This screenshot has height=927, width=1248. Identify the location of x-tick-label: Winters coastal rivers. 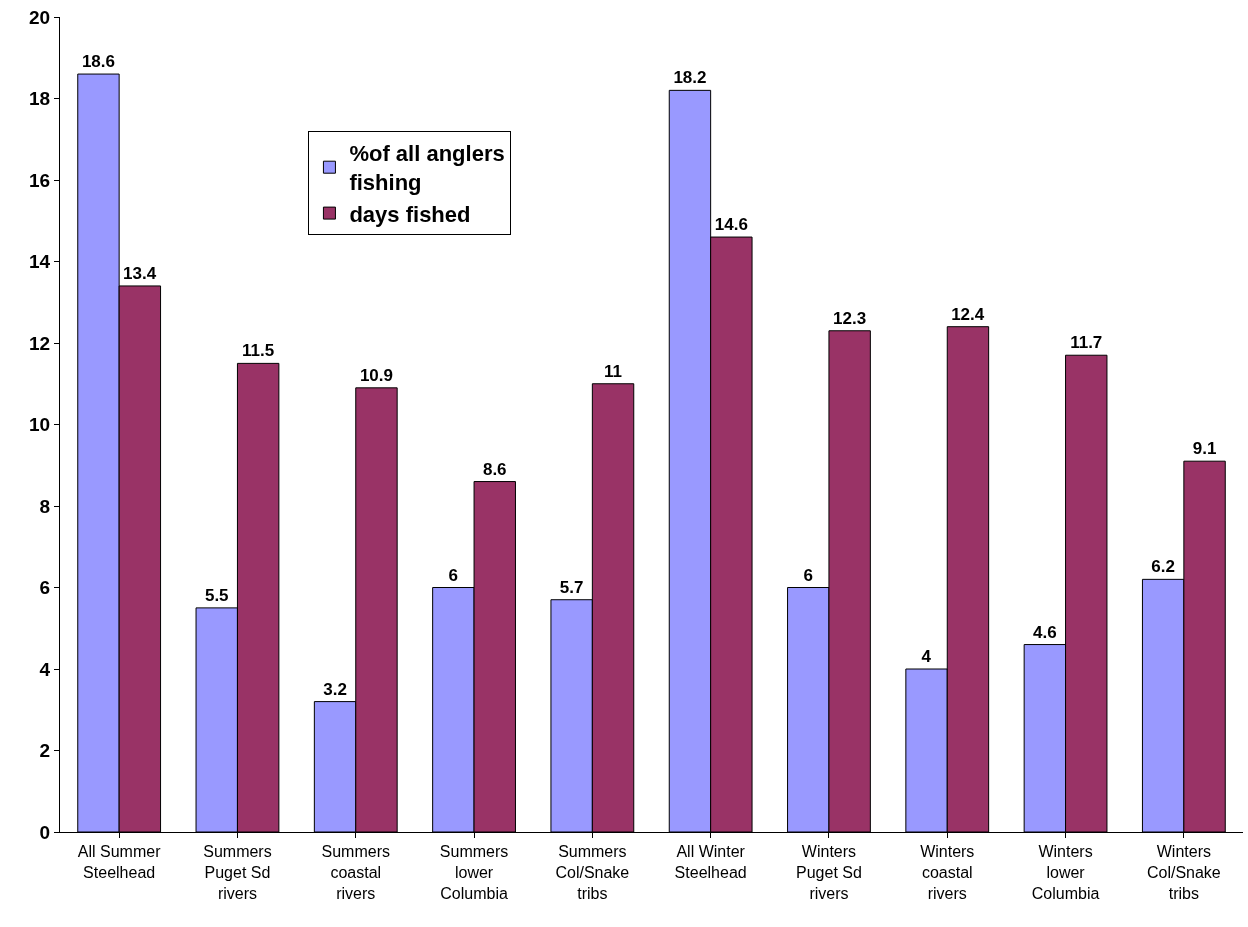
(947, 872).